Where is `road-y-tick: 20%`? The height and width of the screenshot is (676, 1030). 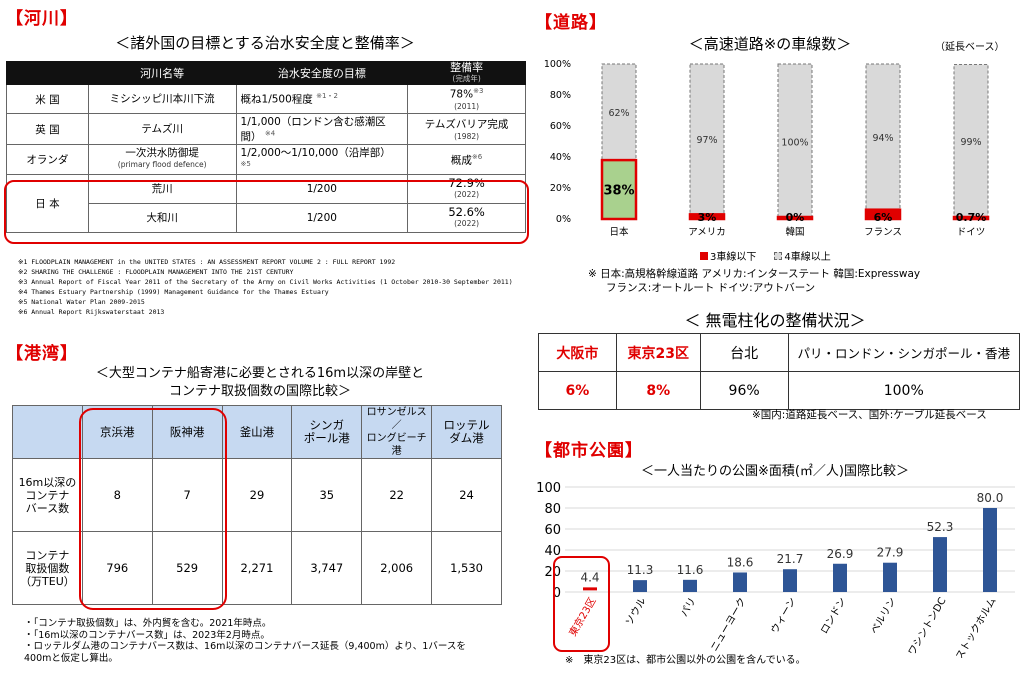 road-y-tick: 20% is located at coordinates (560, 188).